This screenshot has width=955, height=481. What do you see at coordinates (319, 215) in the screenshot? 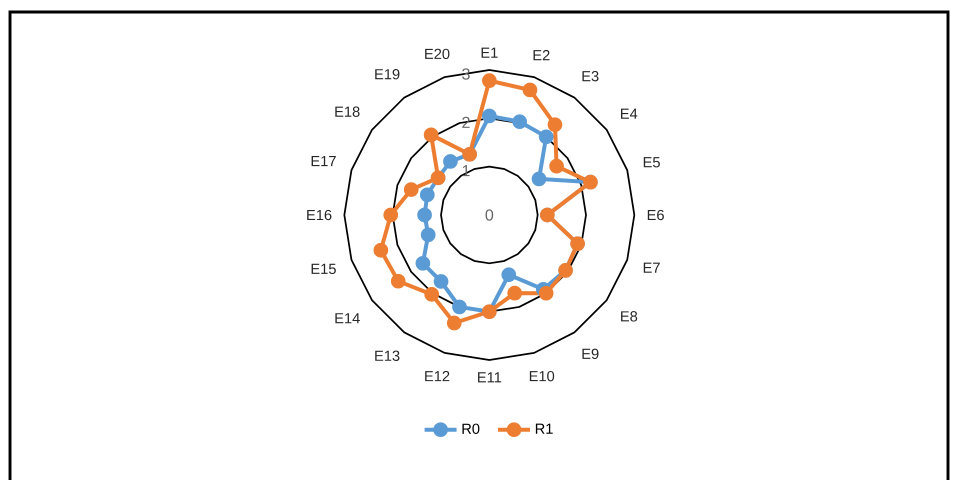
I see `spoke-label: E16` at bounding box center [319, 215].